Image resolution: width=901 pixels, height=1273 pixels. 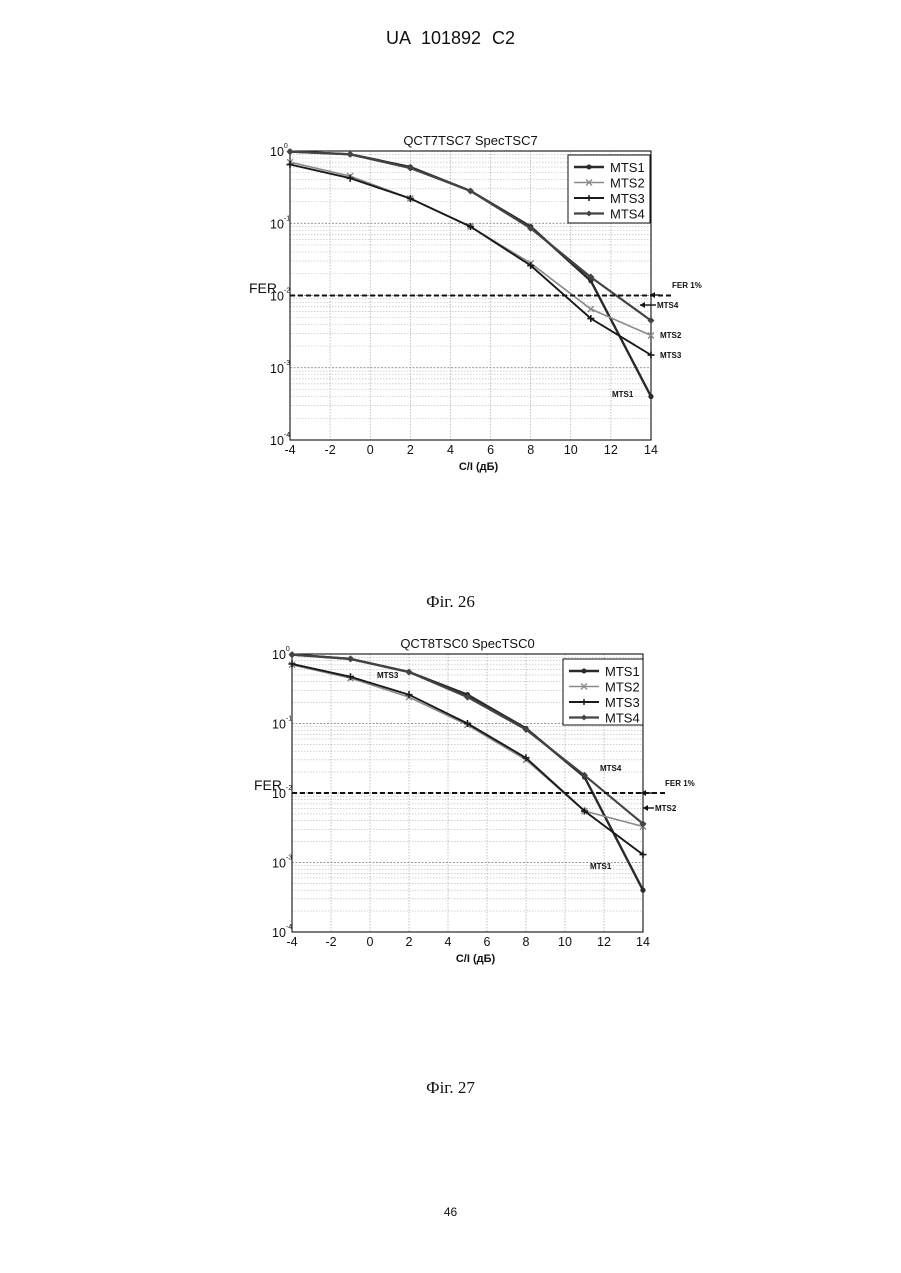 What do you see at coordinates (450, 602) in the screenshot?
I see `figure-caption-26: Фіг. 26` at bounding box center [450, 602].